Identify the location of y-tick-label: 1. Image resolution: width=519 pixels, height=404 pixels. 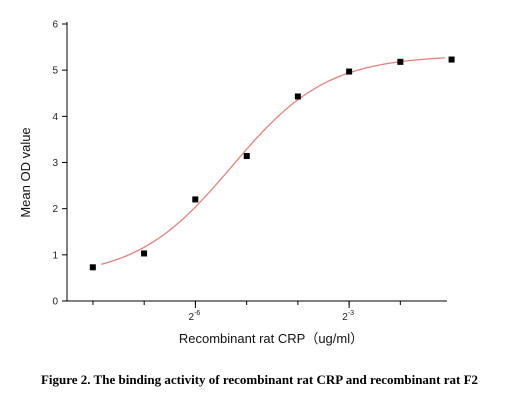
(55, 255).